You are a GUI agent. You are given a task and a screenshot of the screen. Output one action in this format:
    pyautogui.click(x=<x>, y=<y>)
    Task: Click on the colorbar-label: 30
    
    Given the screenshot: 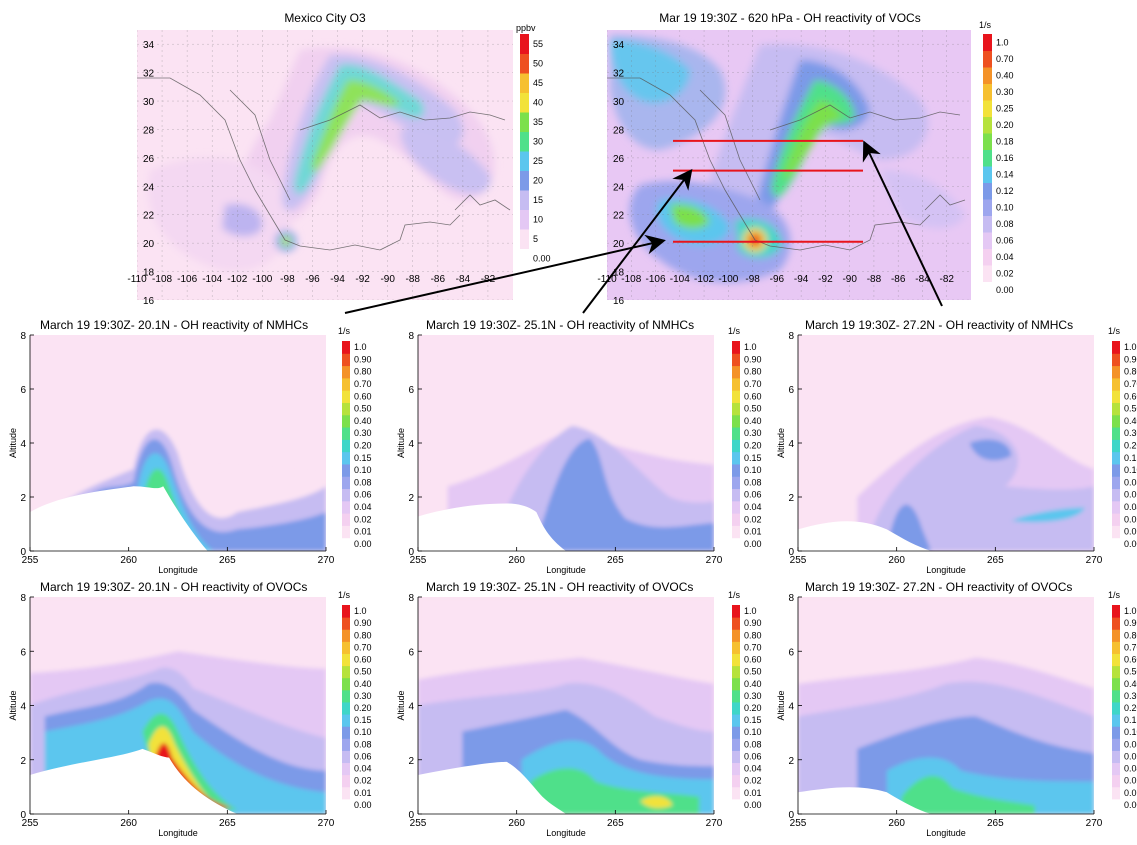 What is the action you would take?
    pyautogui.click(x=538, y=141)
    